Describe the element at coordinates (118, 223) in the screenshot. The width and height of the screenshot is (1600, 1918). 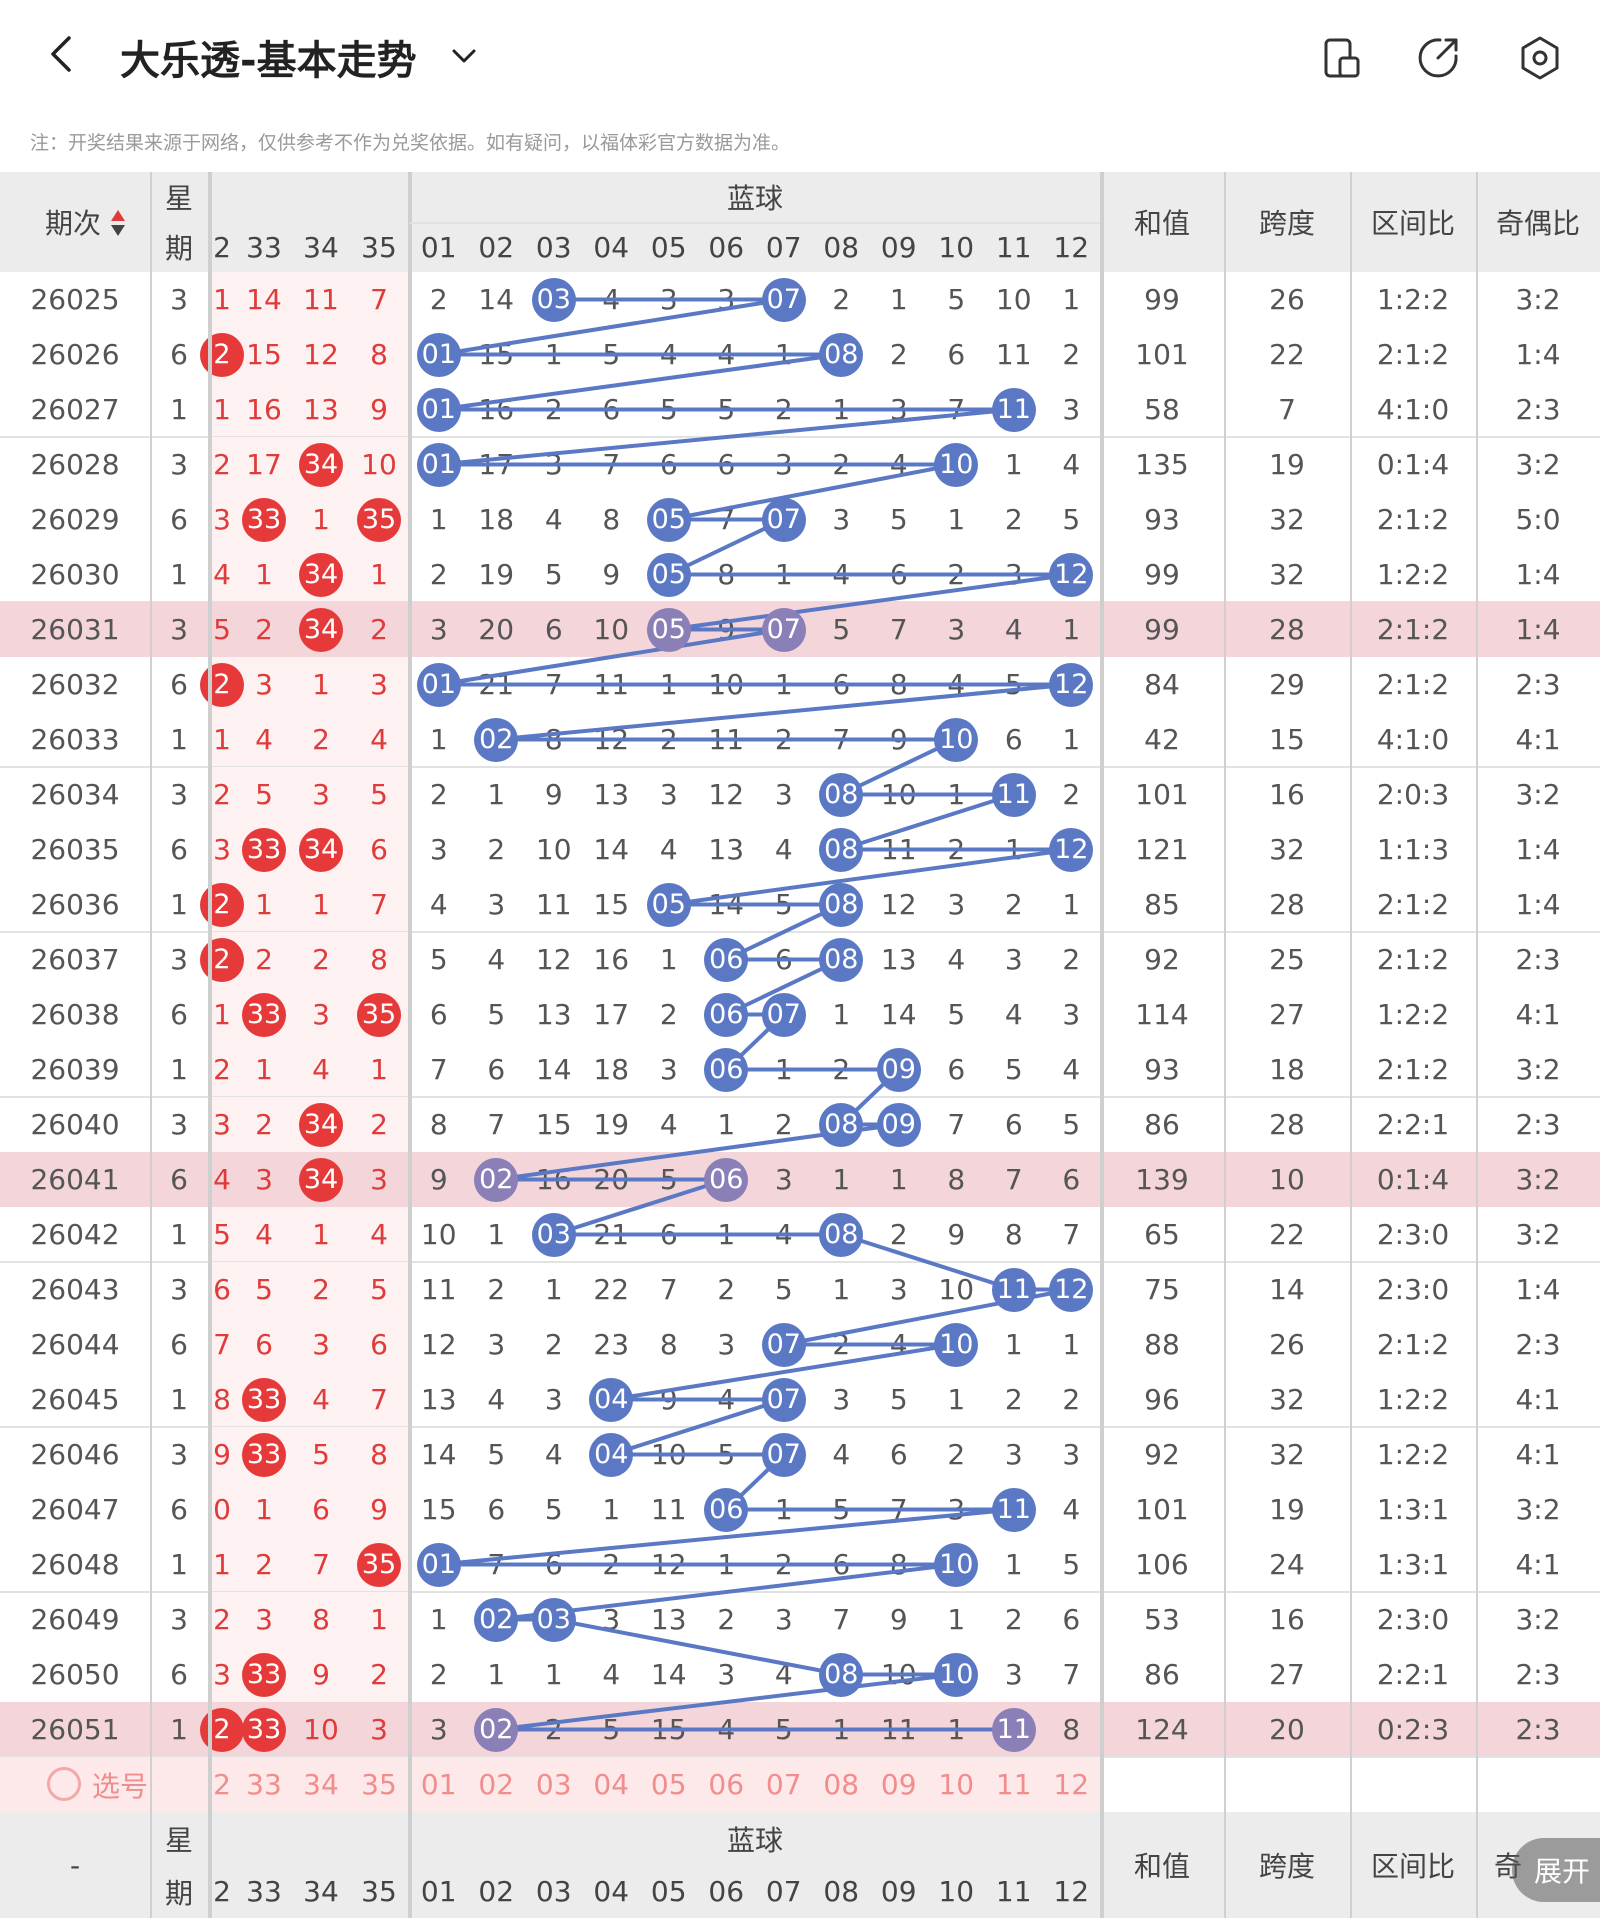
I see `sort-icon` at that location.